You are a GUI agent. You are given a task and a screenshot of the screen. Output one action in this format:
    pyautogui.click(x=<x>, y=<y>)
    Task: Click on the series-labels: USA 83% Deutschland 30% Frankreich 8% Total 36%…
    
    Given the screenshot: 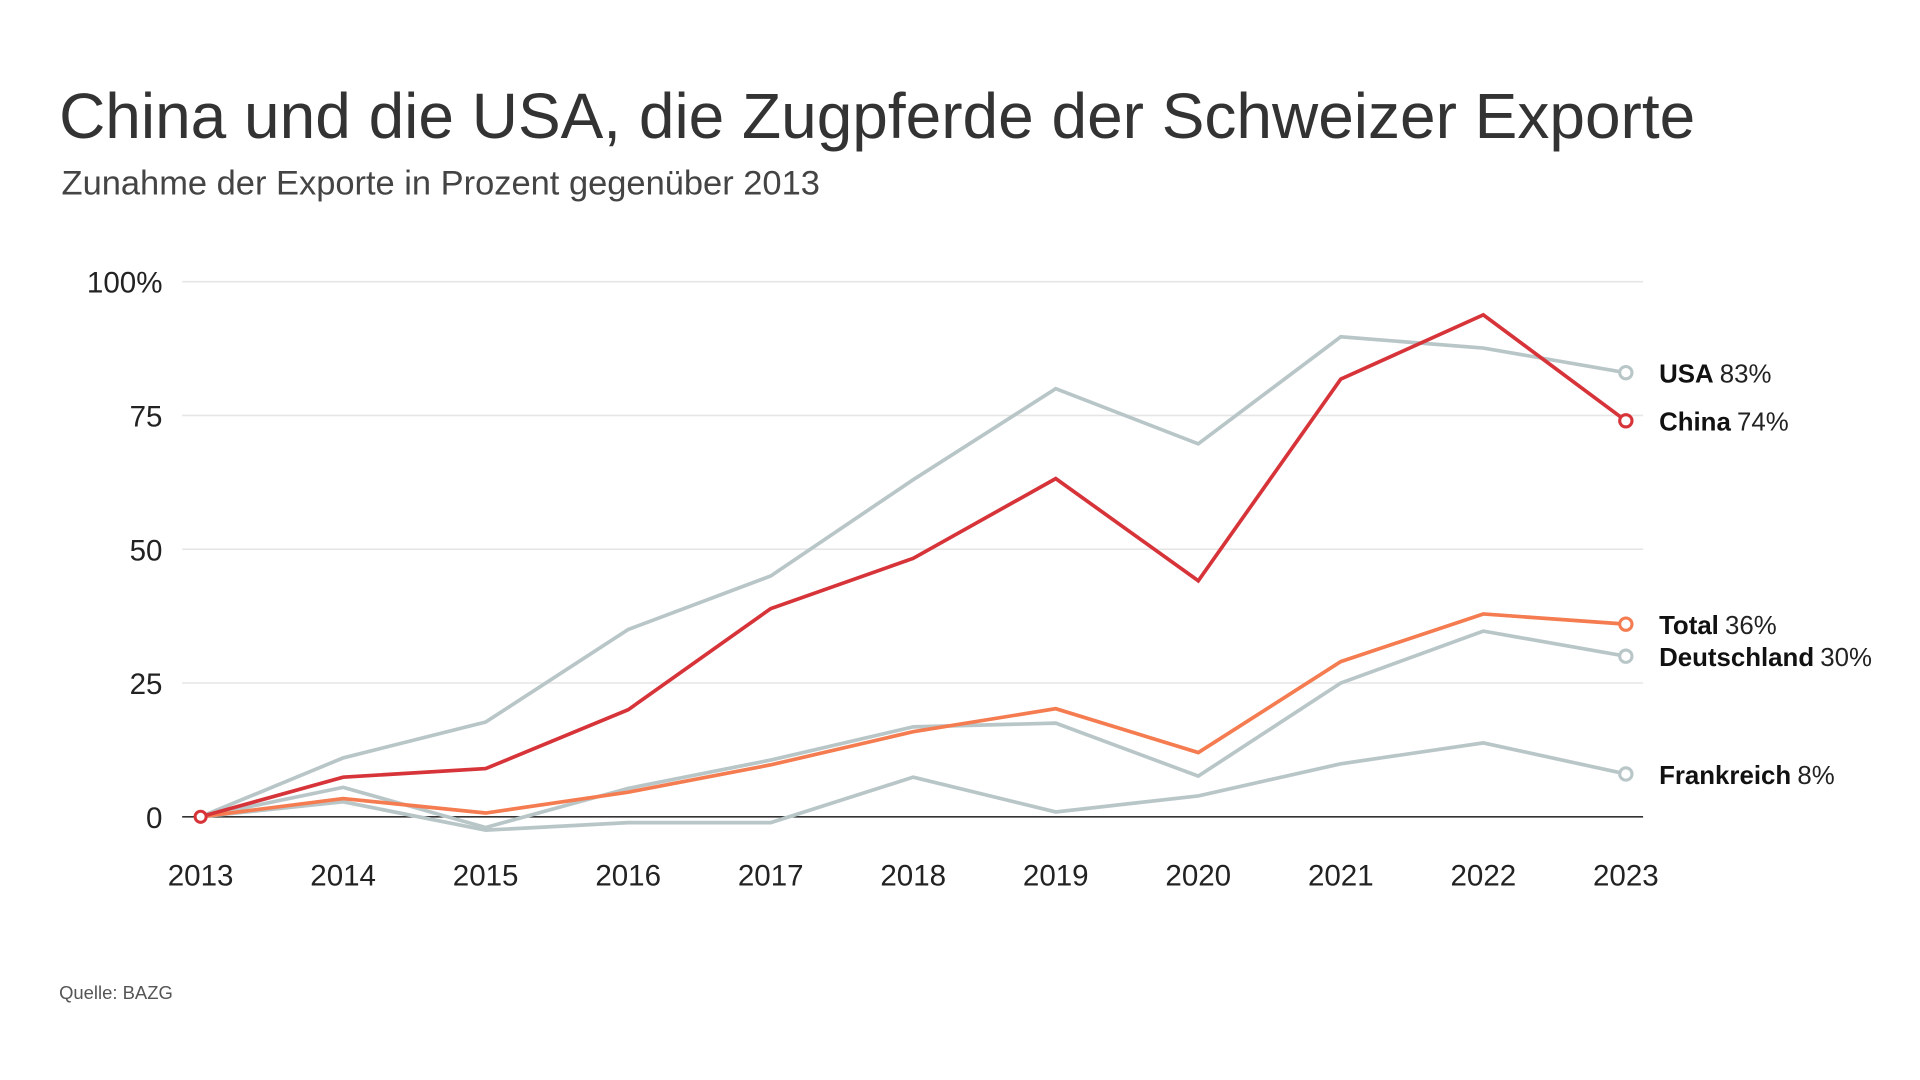 What is the action you would take?
    pyautogui.click(x=1765, y=574)
    